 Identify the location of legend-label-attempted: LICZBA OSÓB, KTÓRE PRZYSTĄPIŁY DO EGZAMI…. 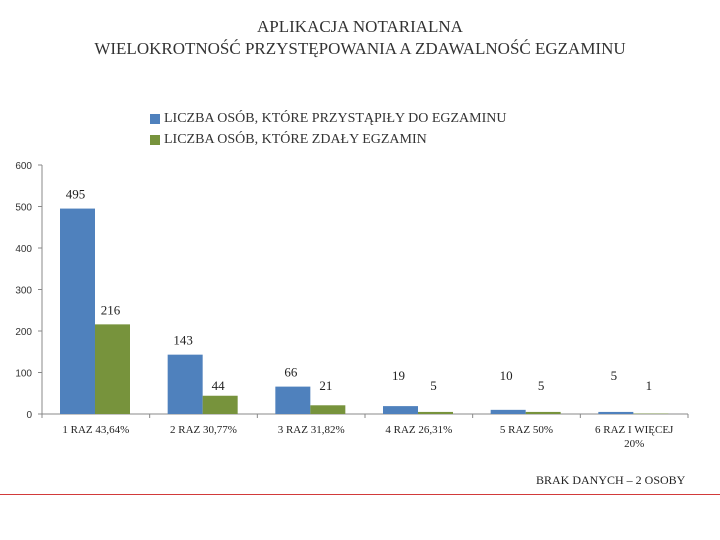
(335, 118).